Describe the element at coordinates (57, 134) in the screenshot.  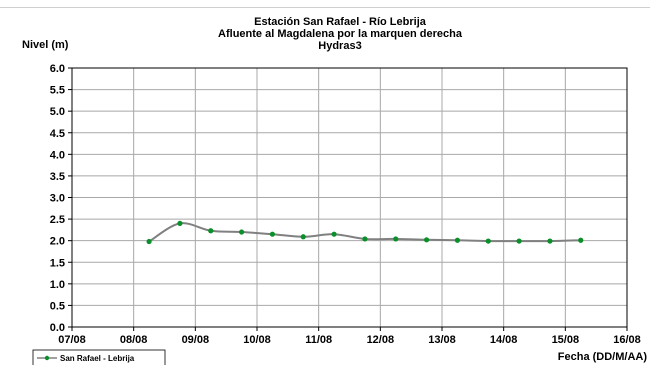
I see `y-tick-label: 4.5` at that location.